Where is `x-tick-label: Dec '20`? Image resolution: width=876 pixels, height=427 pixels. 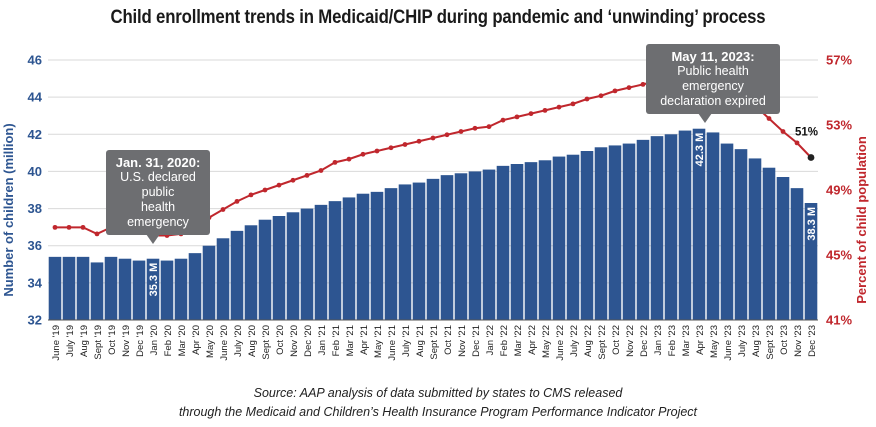 x-tick-label: Dec '20 is located at coordinates (308, 341).